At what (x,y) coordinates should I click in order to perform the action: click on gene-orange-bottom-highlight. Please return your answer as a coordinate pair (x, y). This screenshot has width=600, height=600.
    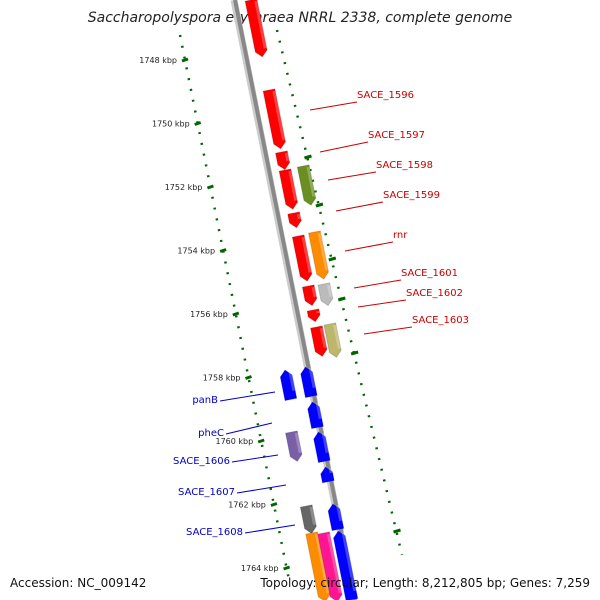
    Looking at the image, I should click on (322, 563).